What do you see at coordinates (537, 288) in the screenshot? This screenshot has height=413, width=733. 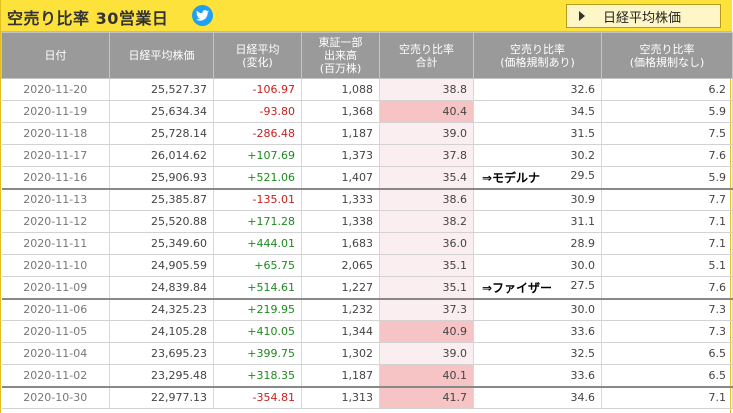 I see `cell-reg: ⇒ファイザー 27.5` at bounding box center [537, 288].